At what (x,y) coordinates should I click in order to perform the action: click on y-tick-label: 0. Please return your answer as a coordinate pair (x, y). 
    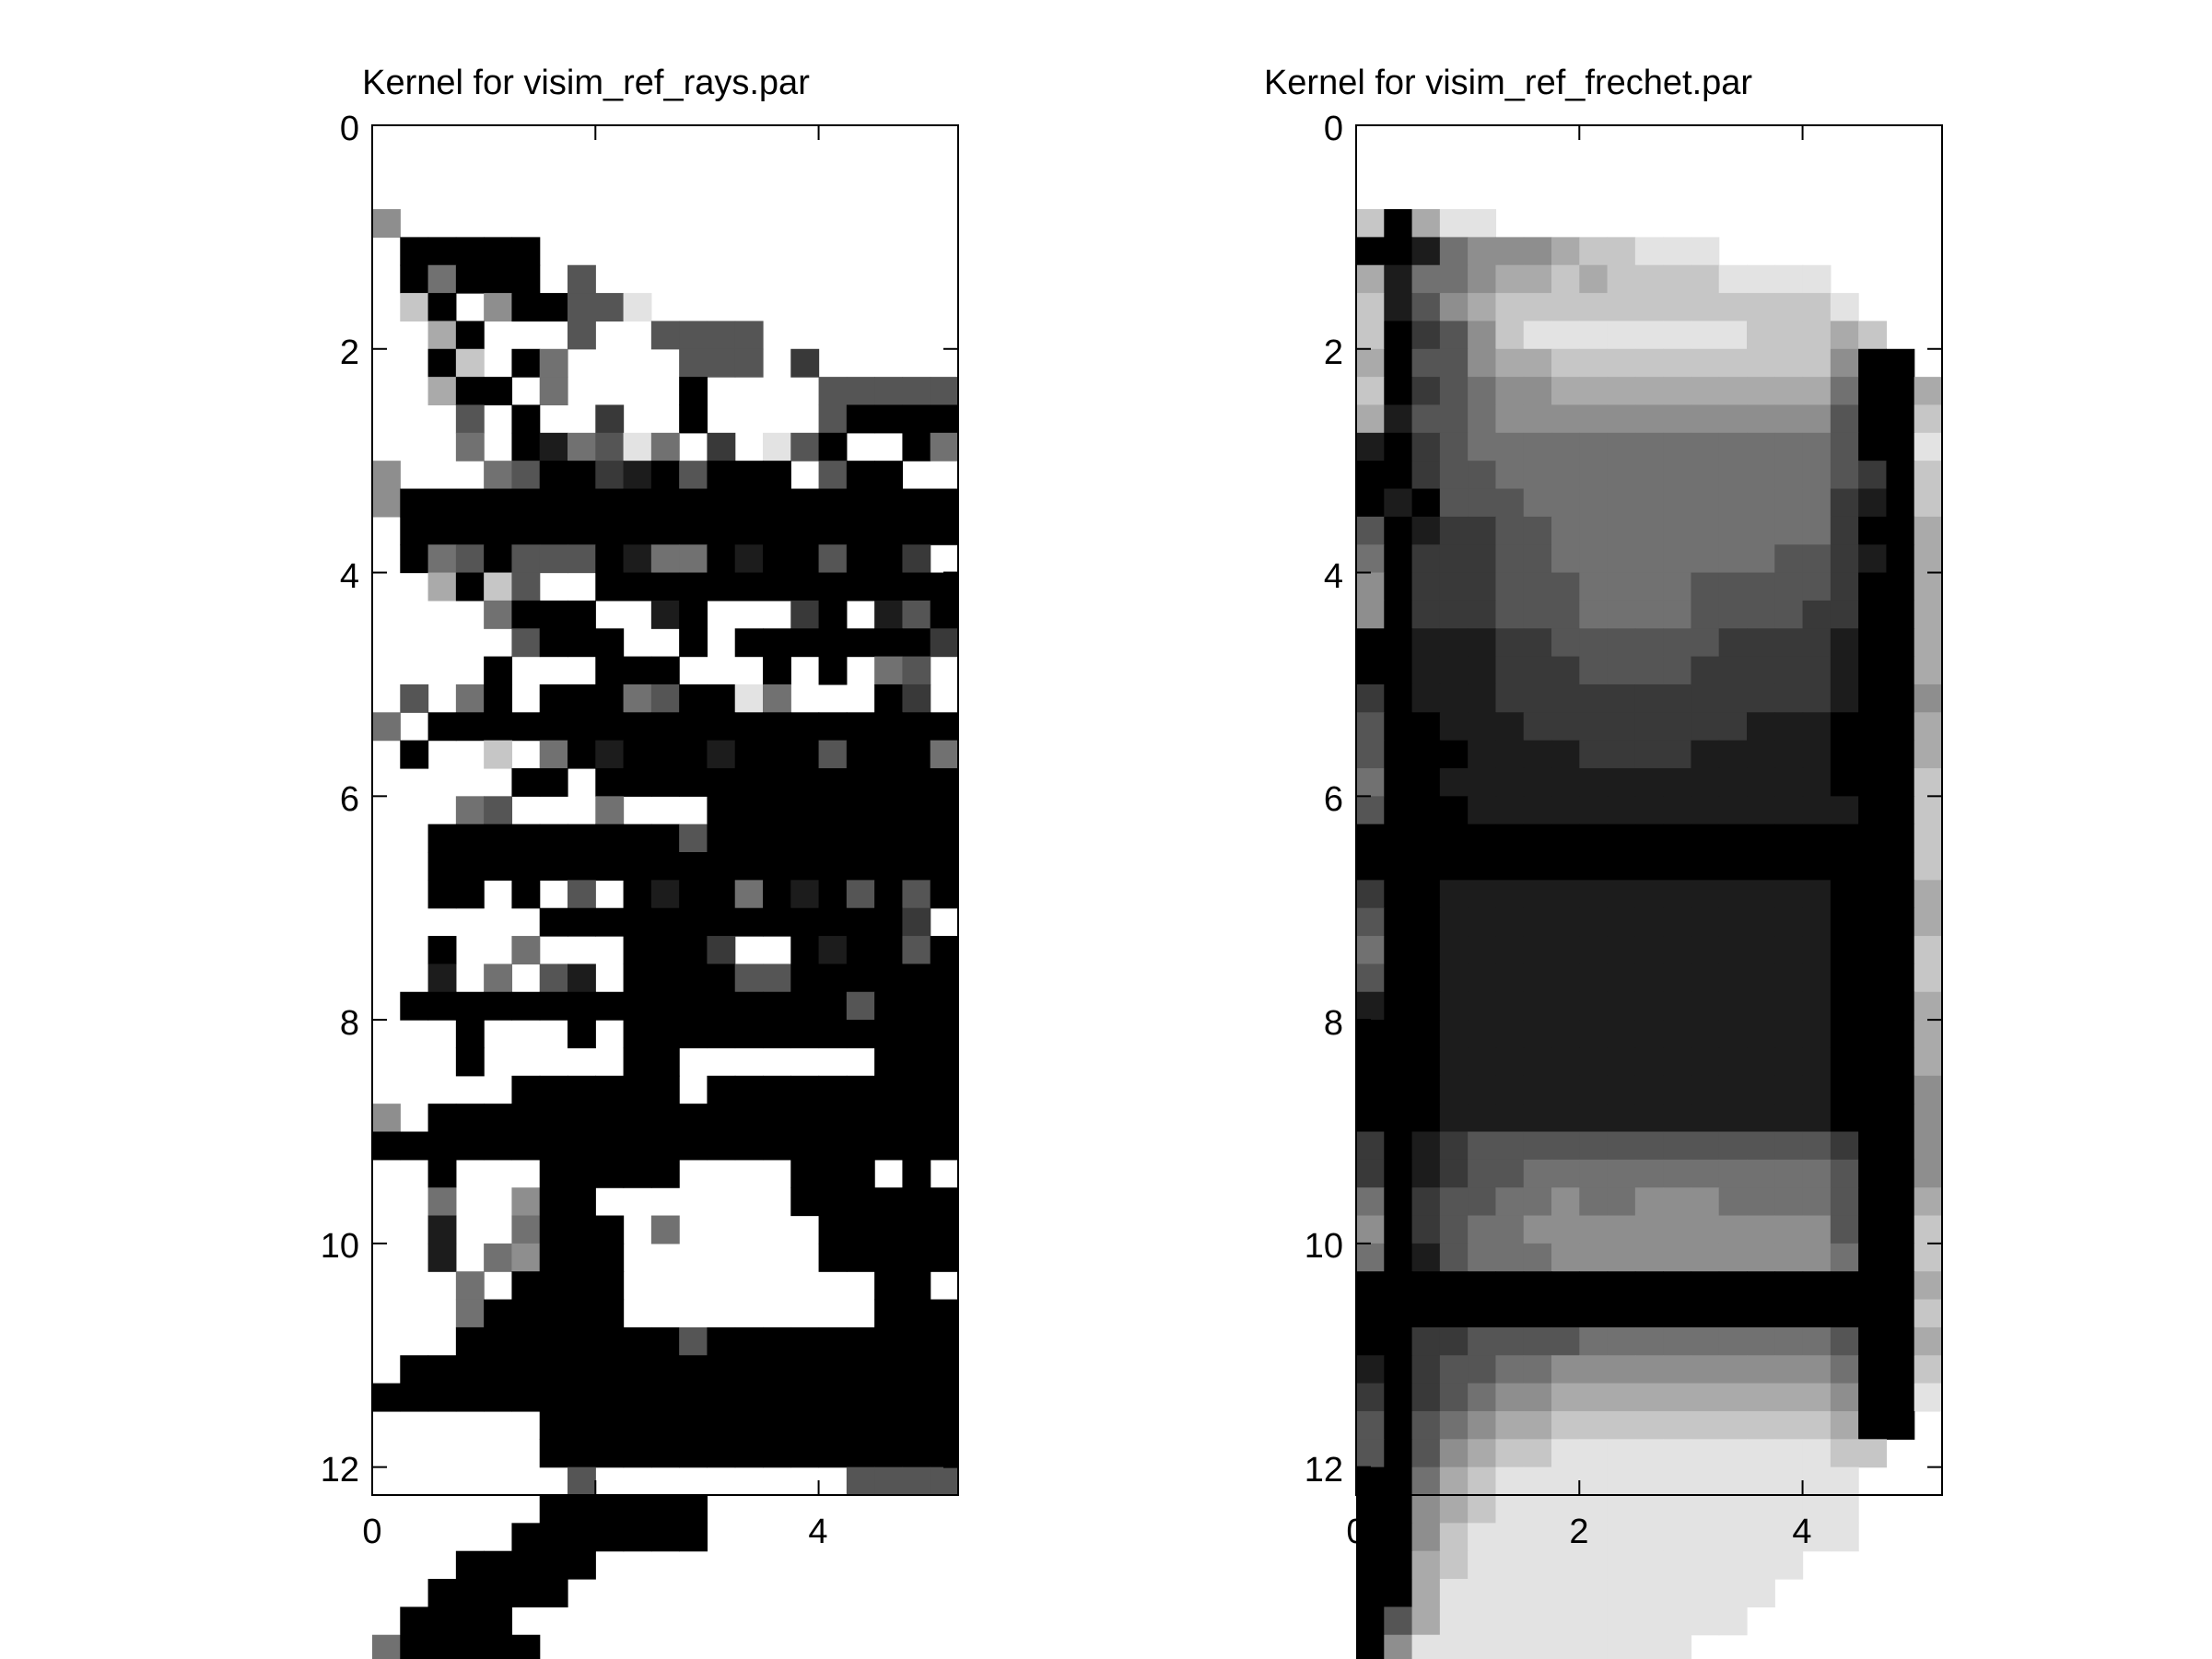
    Looking at the image, I should click on (349, 129).